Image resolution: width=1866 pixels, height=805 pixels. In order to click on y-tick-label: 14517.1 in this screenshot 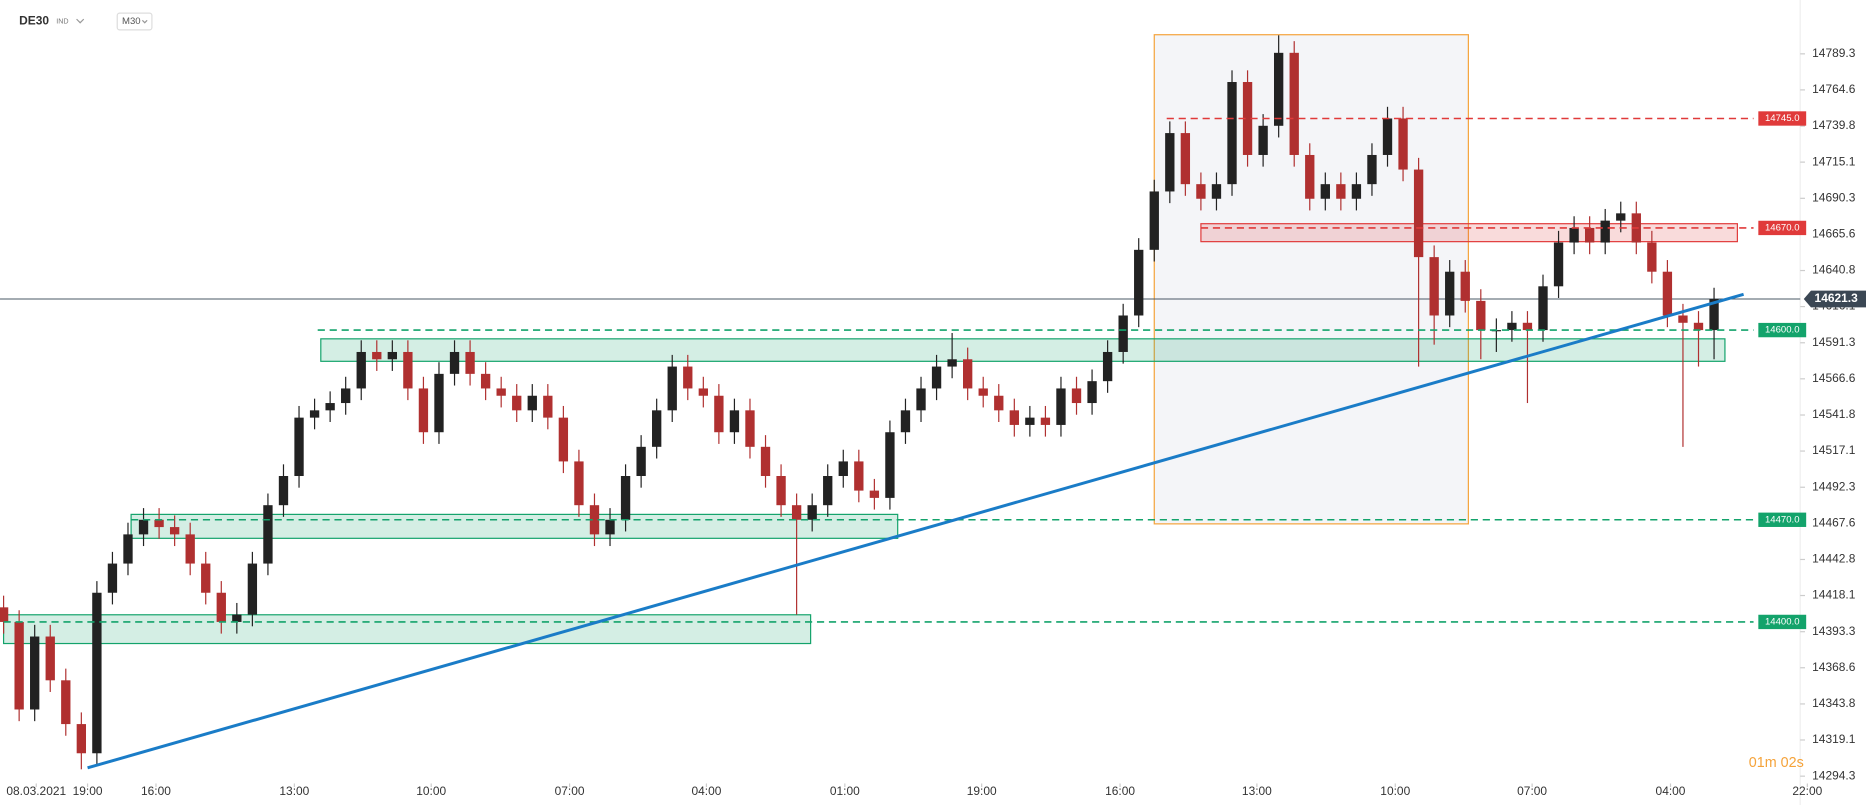, I will do `click(1834, 450)`.